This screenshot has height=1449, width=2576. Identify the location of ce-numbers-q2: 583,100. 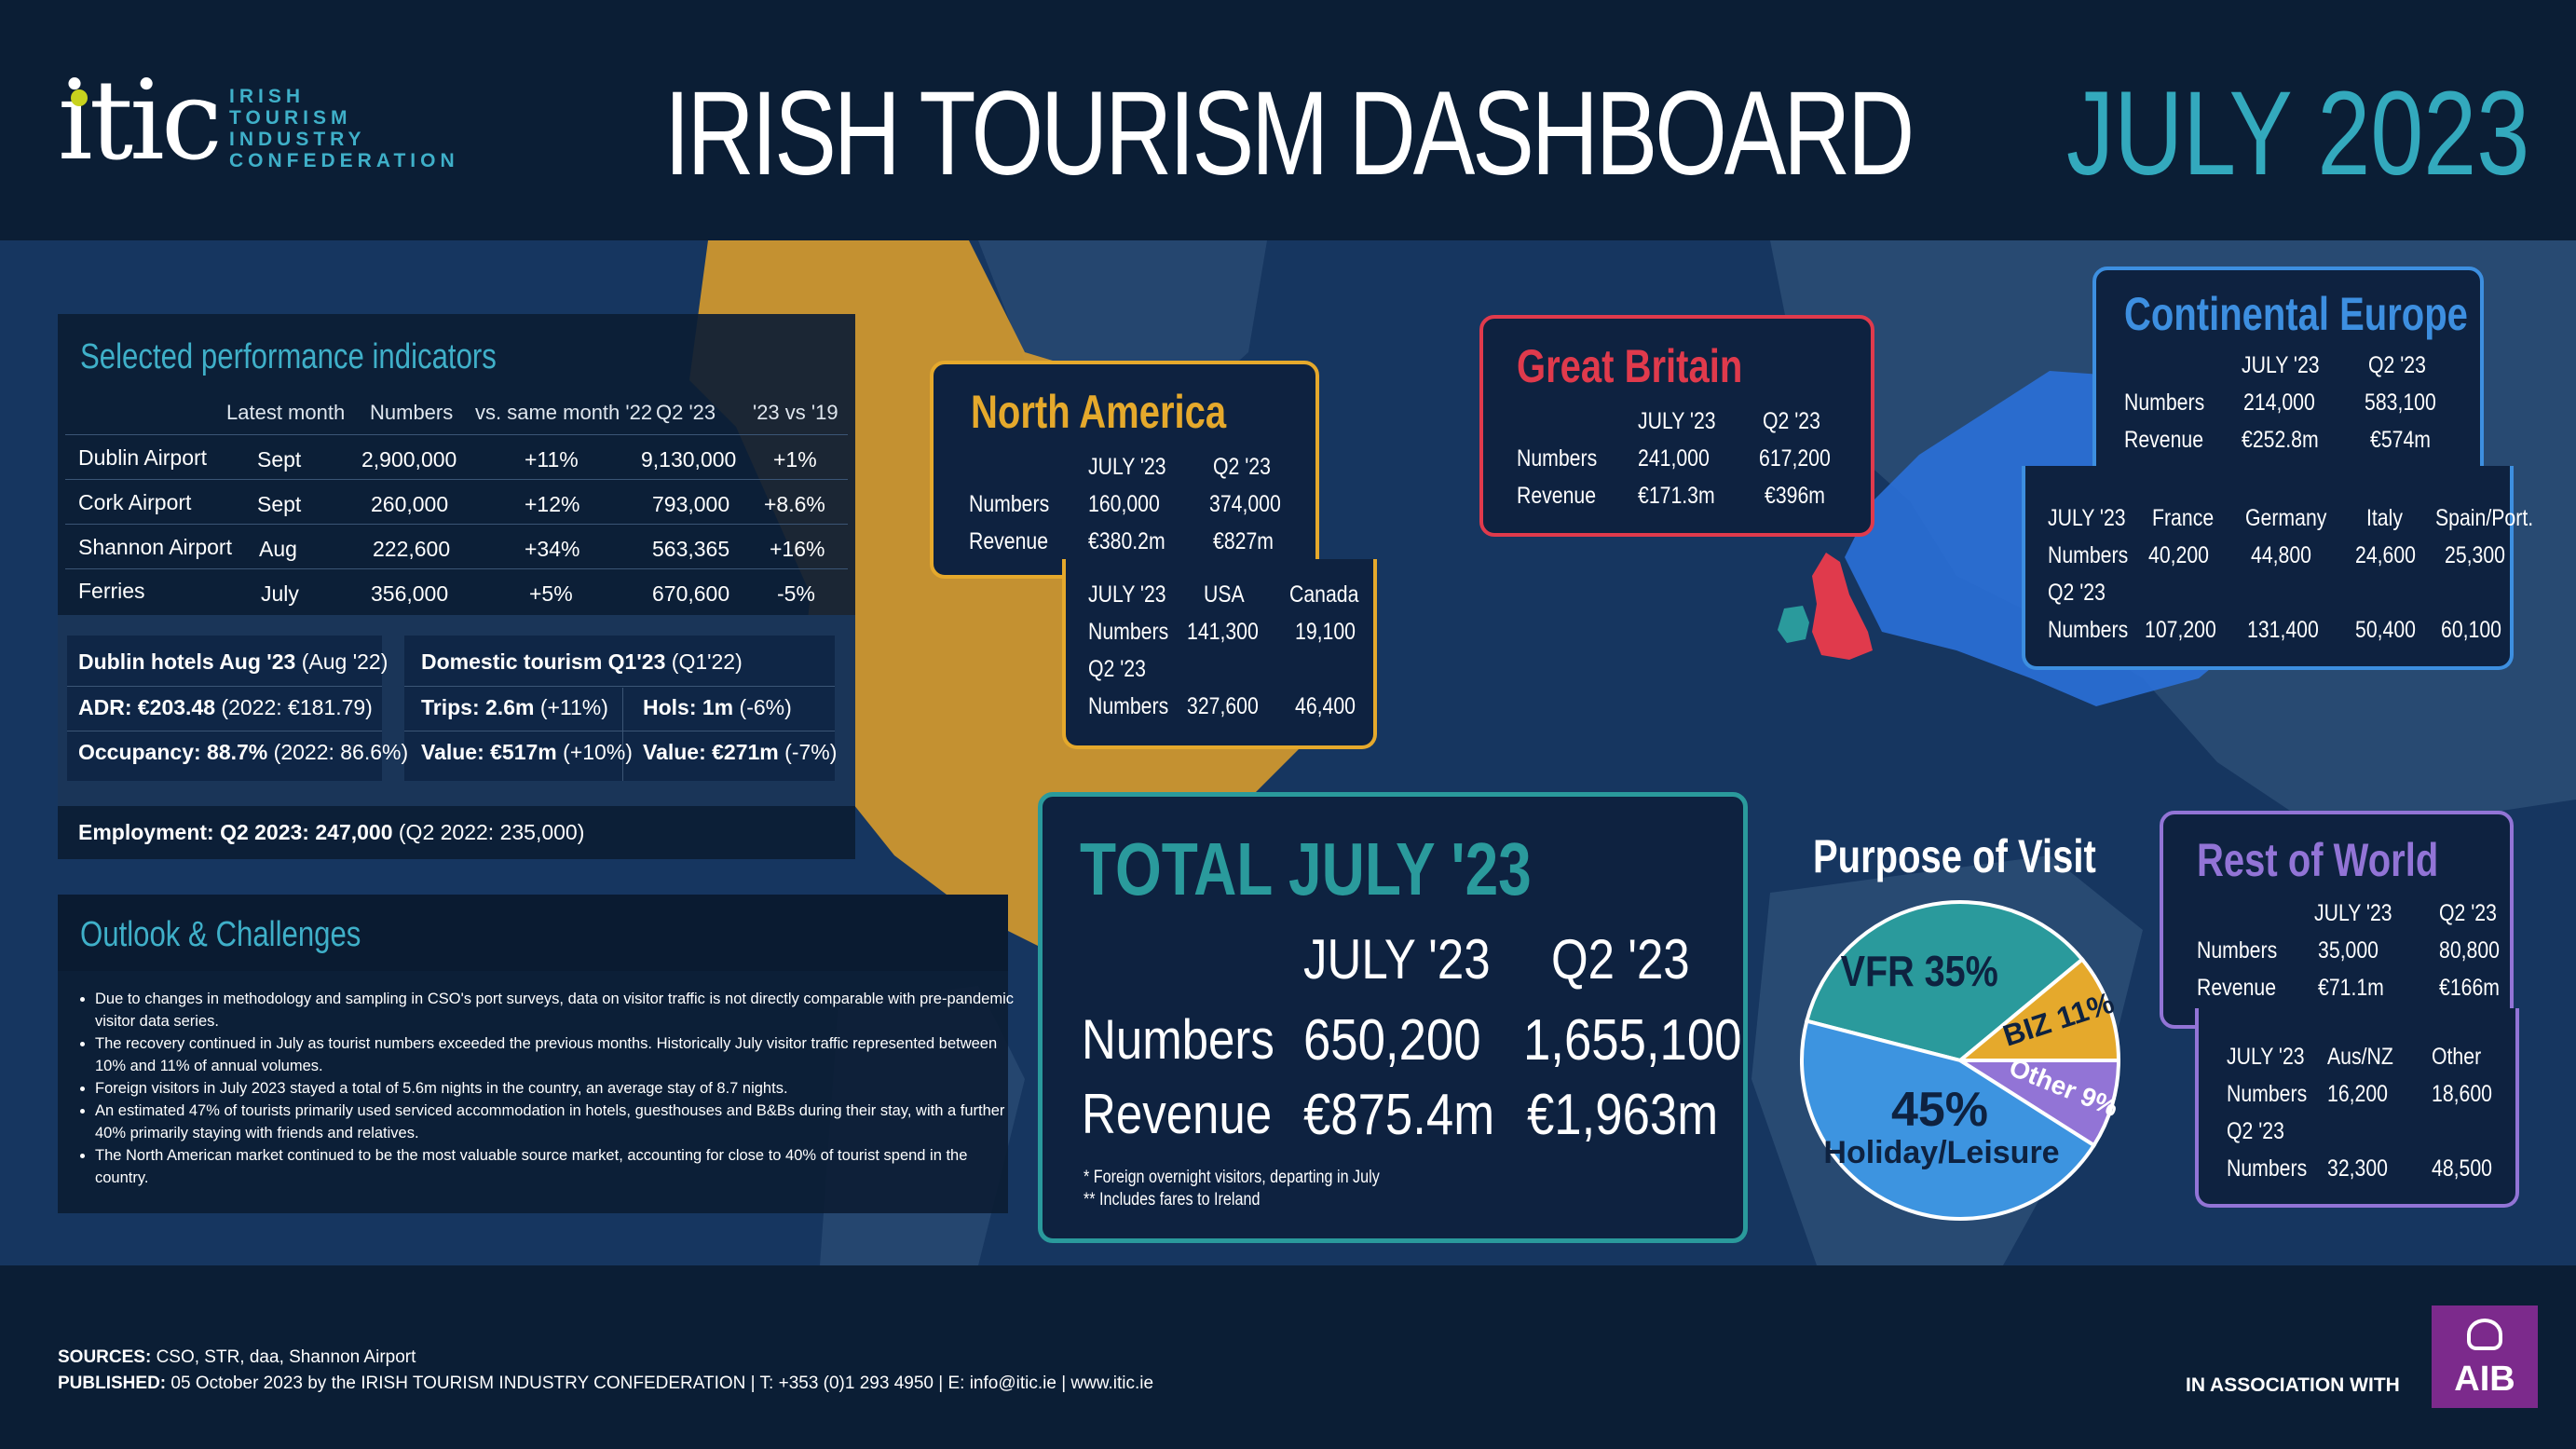
(2400, 403).